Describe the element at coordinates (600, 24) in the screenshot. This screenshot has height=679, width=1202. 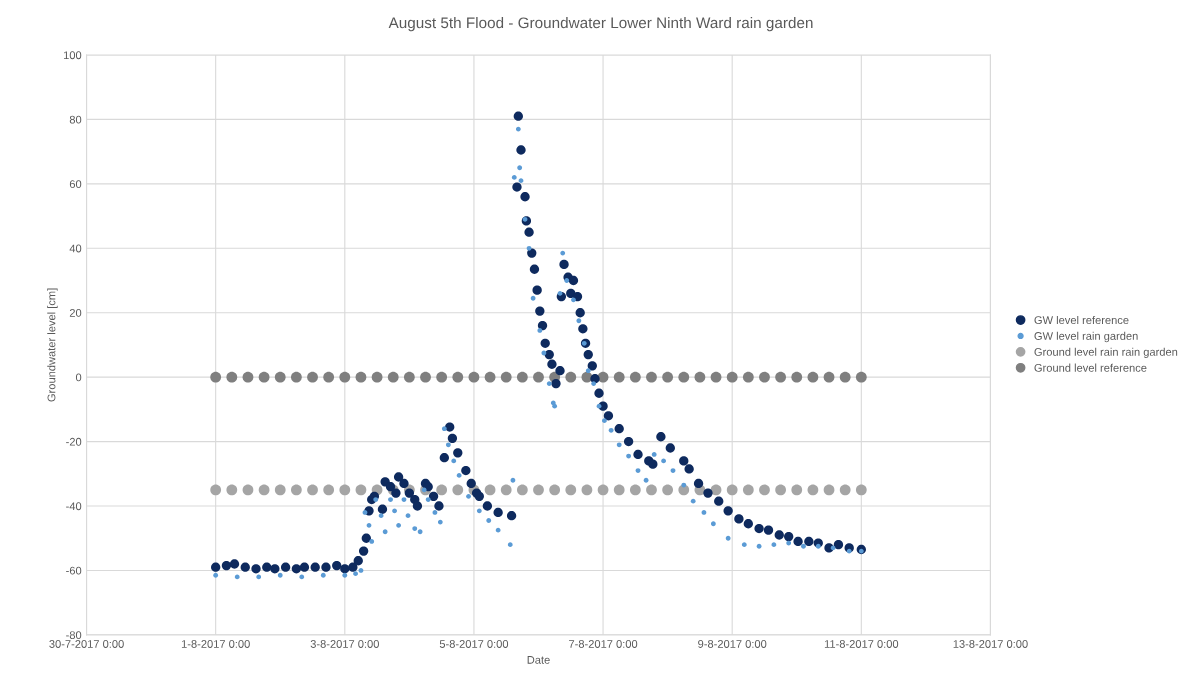
I see `chart-title: August 5th Flood - Groundwater Lower Ninth Ward rain garden` at that location.